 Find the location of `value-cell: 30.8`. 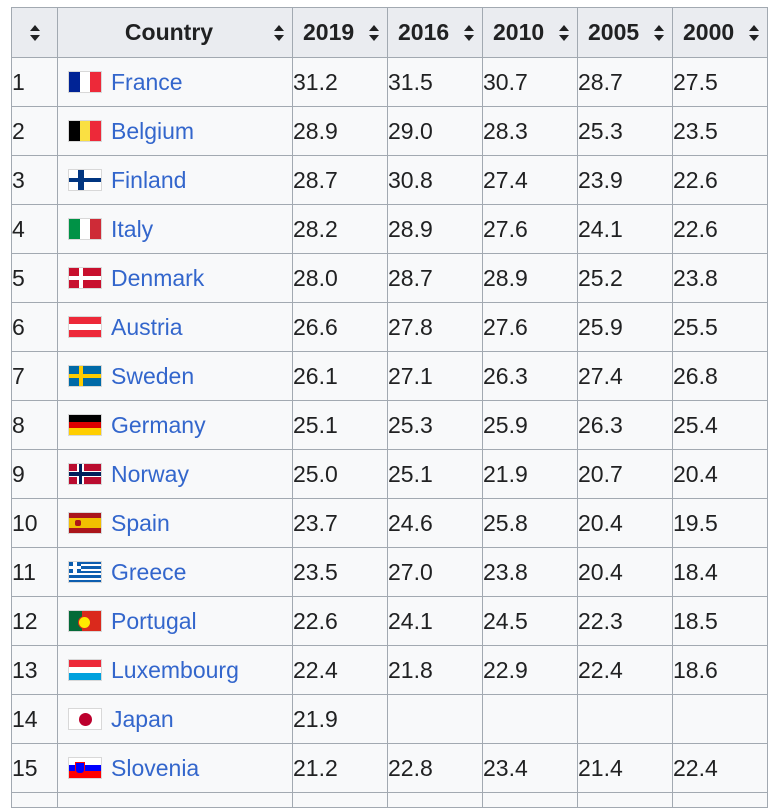

value-cell: 30.8 is located at coordinates (435, 180).